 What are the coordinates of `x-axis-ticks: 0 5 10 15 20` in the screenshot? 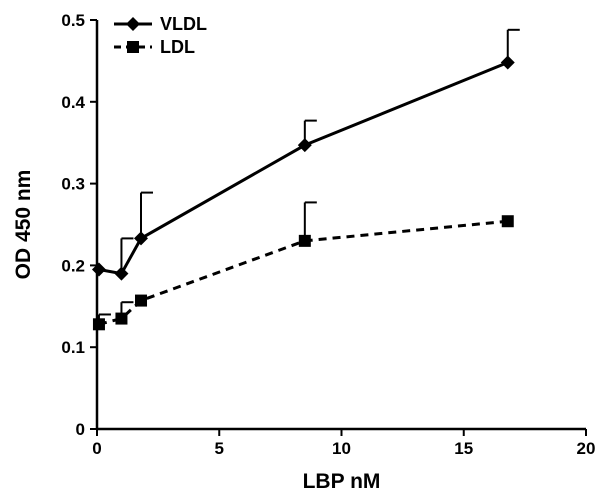 It's located at (343, 443).